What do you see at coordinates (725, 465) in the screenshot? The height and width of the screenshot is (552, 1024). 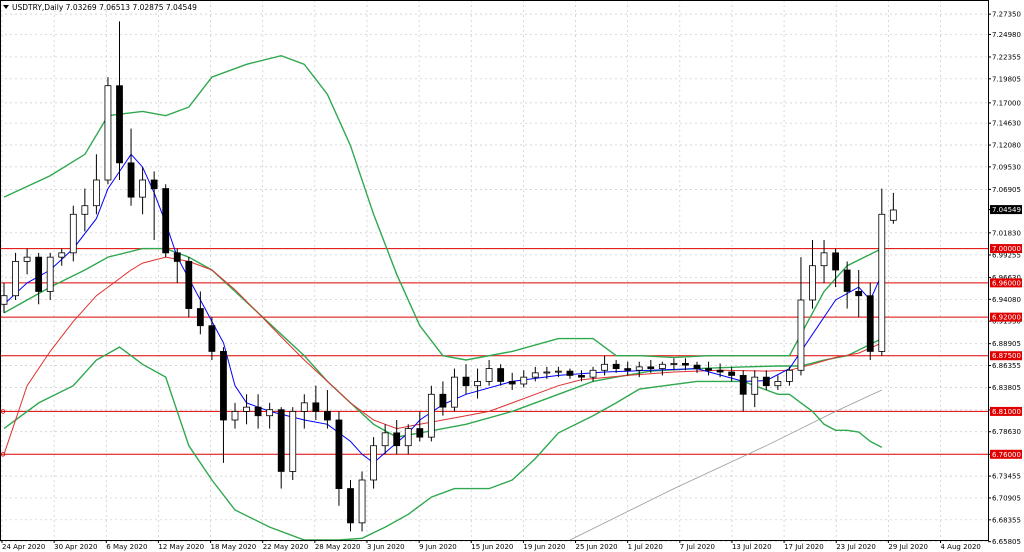 I see `ma-long-line` at bounding box center [725, 465].